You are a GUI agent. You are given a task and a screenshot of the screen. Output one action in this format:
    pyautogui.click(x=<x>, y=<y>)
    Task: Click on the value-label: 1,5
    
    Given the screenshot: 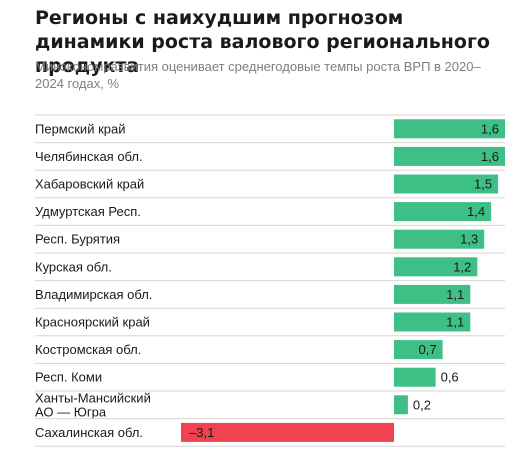 What is the action you would take?
    pyautogui.click(x=483, y=184)
    